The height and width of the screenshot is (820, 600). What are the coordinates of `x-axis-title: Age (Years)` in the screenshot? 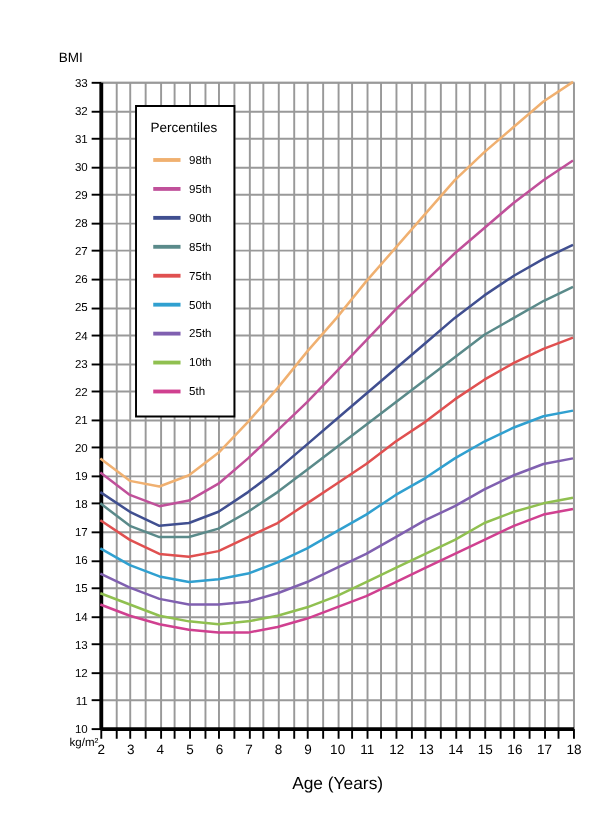 It's located at (338, 782).